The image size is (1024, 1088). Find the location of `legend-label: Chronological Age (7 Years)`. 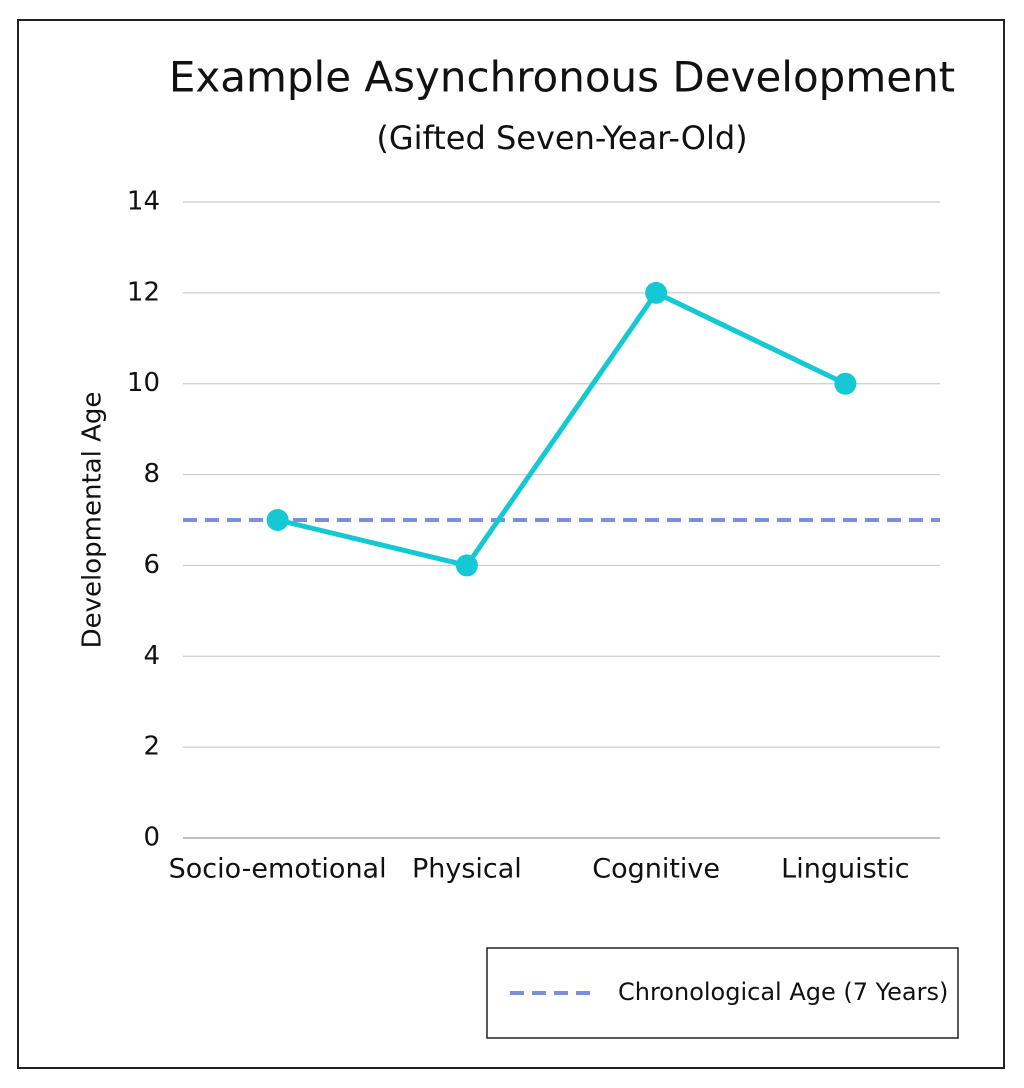

legend-label: Chronological Age (7 Years) is located at coordinates (783, 992).